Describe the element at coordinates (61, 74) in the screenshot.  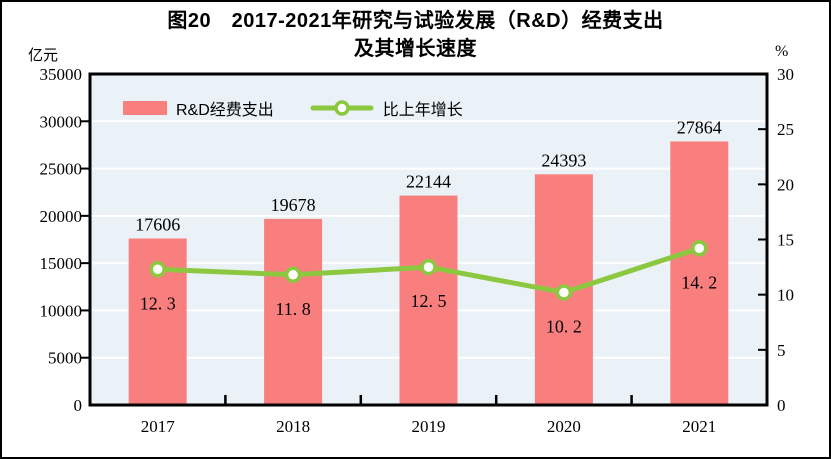
I see `y-tick-label-left: 35000` at that location.